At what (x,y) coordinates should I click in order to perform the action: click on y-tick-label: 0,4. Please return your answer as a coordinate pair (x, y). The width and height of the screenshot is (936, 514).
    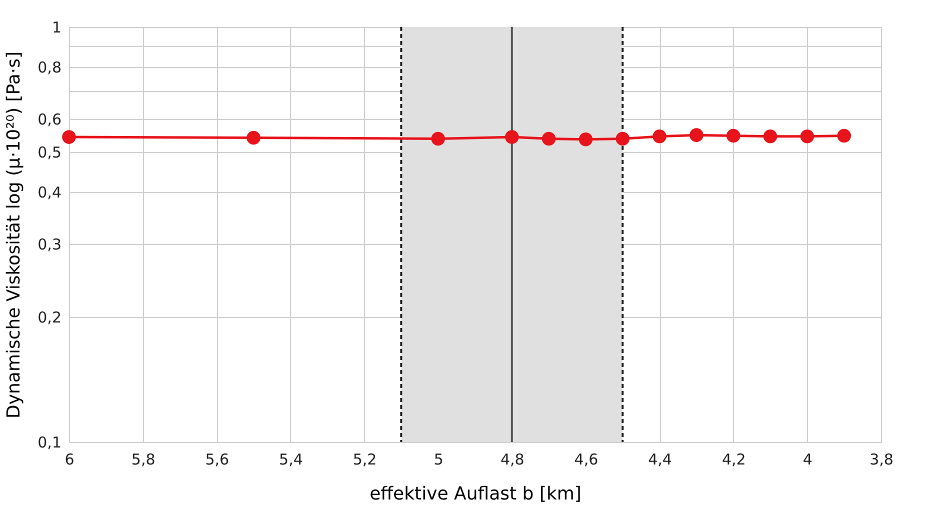
    Looking at the image, I should click on (50, 193).